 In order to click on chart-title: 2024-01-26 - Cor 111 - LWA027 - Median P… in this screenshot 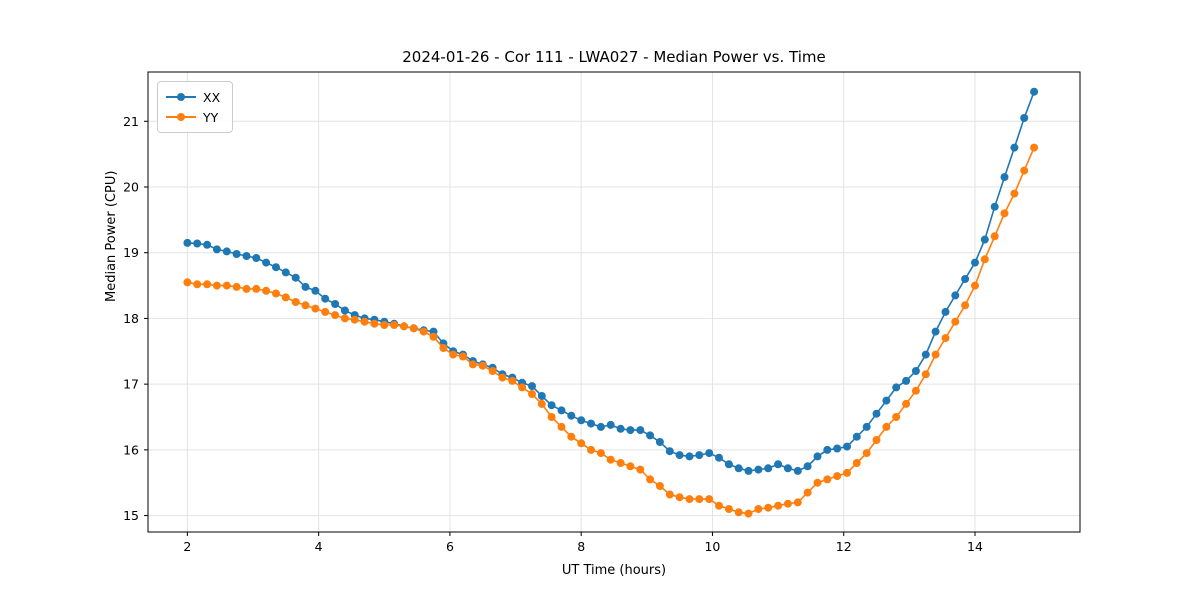, I will do `click(614, 57)`.